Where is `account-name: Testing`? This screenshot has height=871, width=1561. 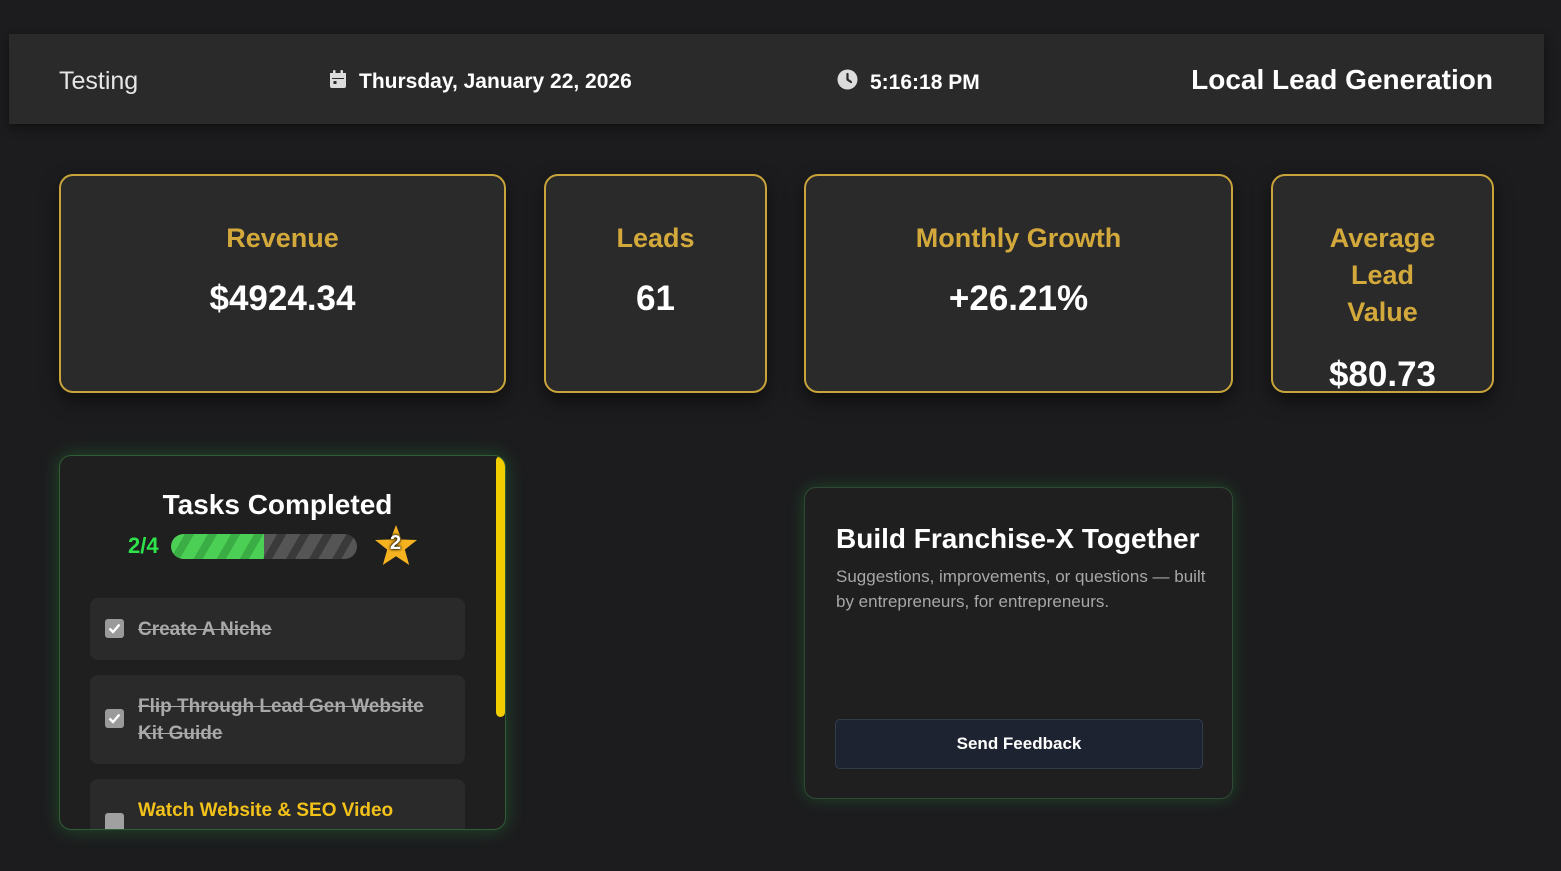
account-name: Testing is located at coordinates (99, 81).